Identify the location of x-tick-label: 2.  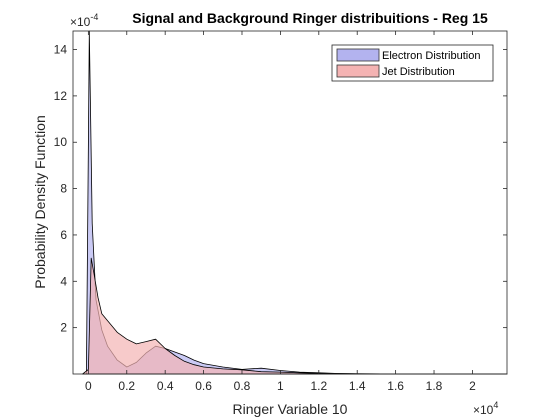
(472, 386).